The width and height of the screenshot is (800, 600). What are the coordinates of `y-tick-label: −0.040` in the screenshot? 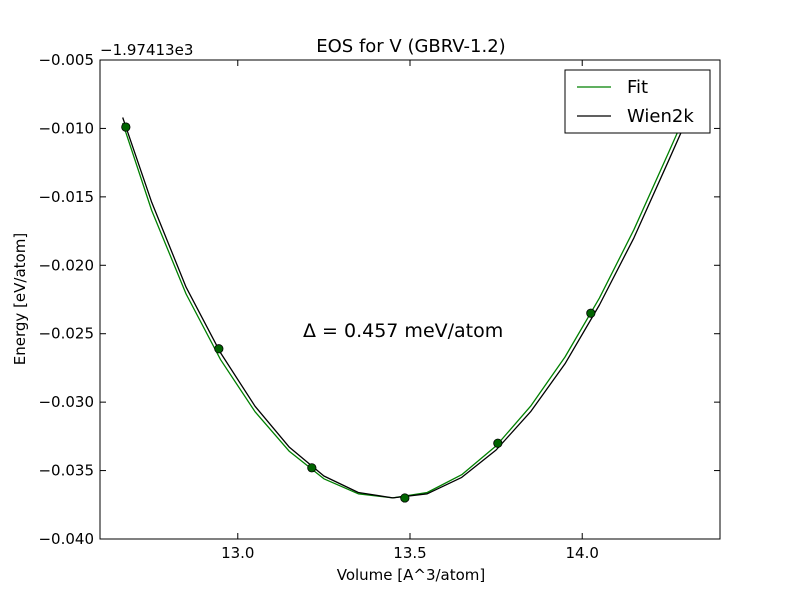 It's located at (66, 539).